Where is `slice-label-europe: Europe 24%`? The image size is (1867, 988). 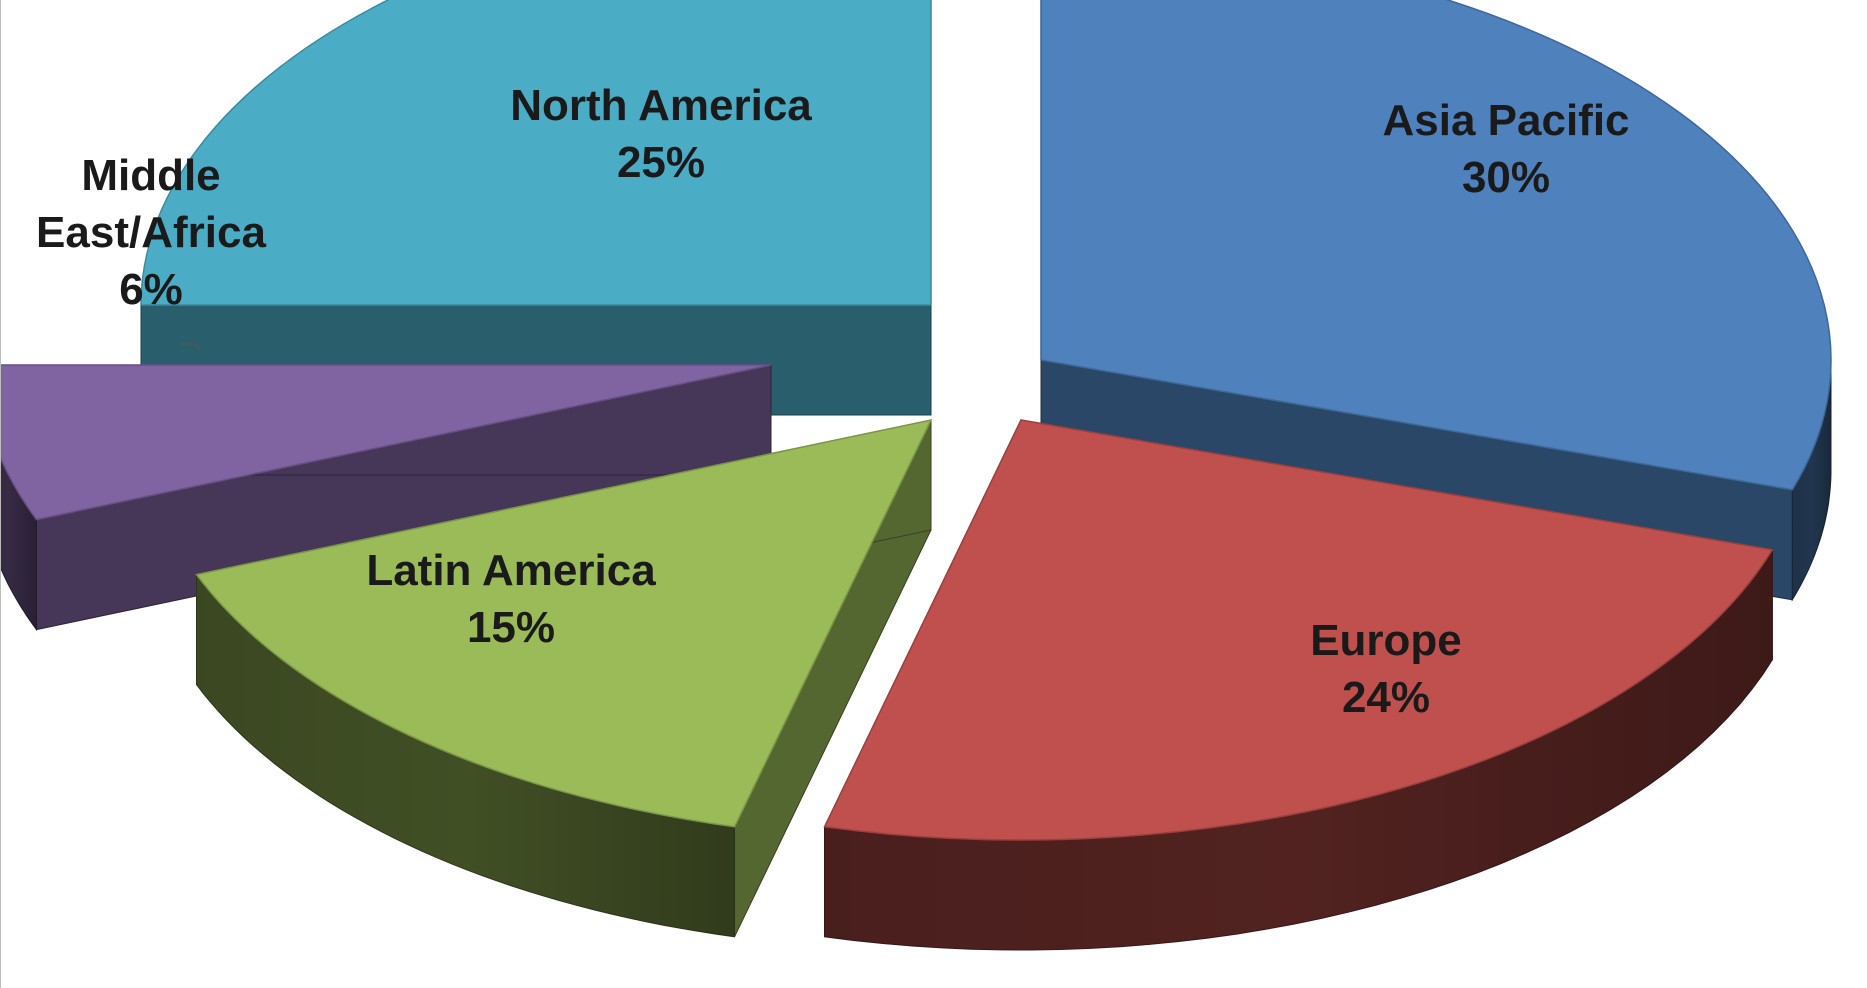
slice-label-europe: Europe 24% is located at coordinates (1386, 669).